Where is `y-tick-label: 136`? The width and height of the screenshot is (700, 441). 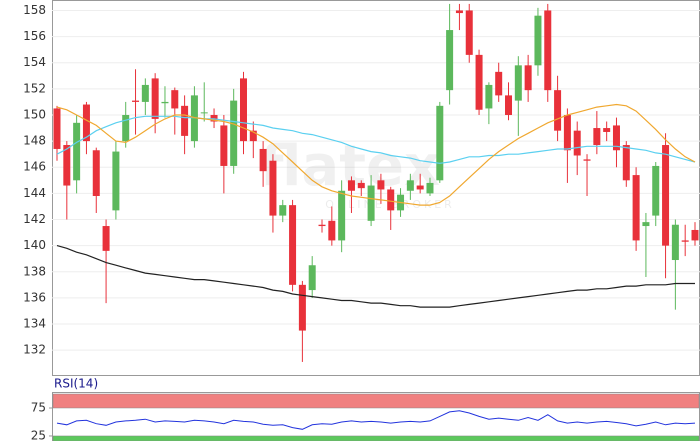
y-tick-label: 136 is located at coordinates (34, 297).